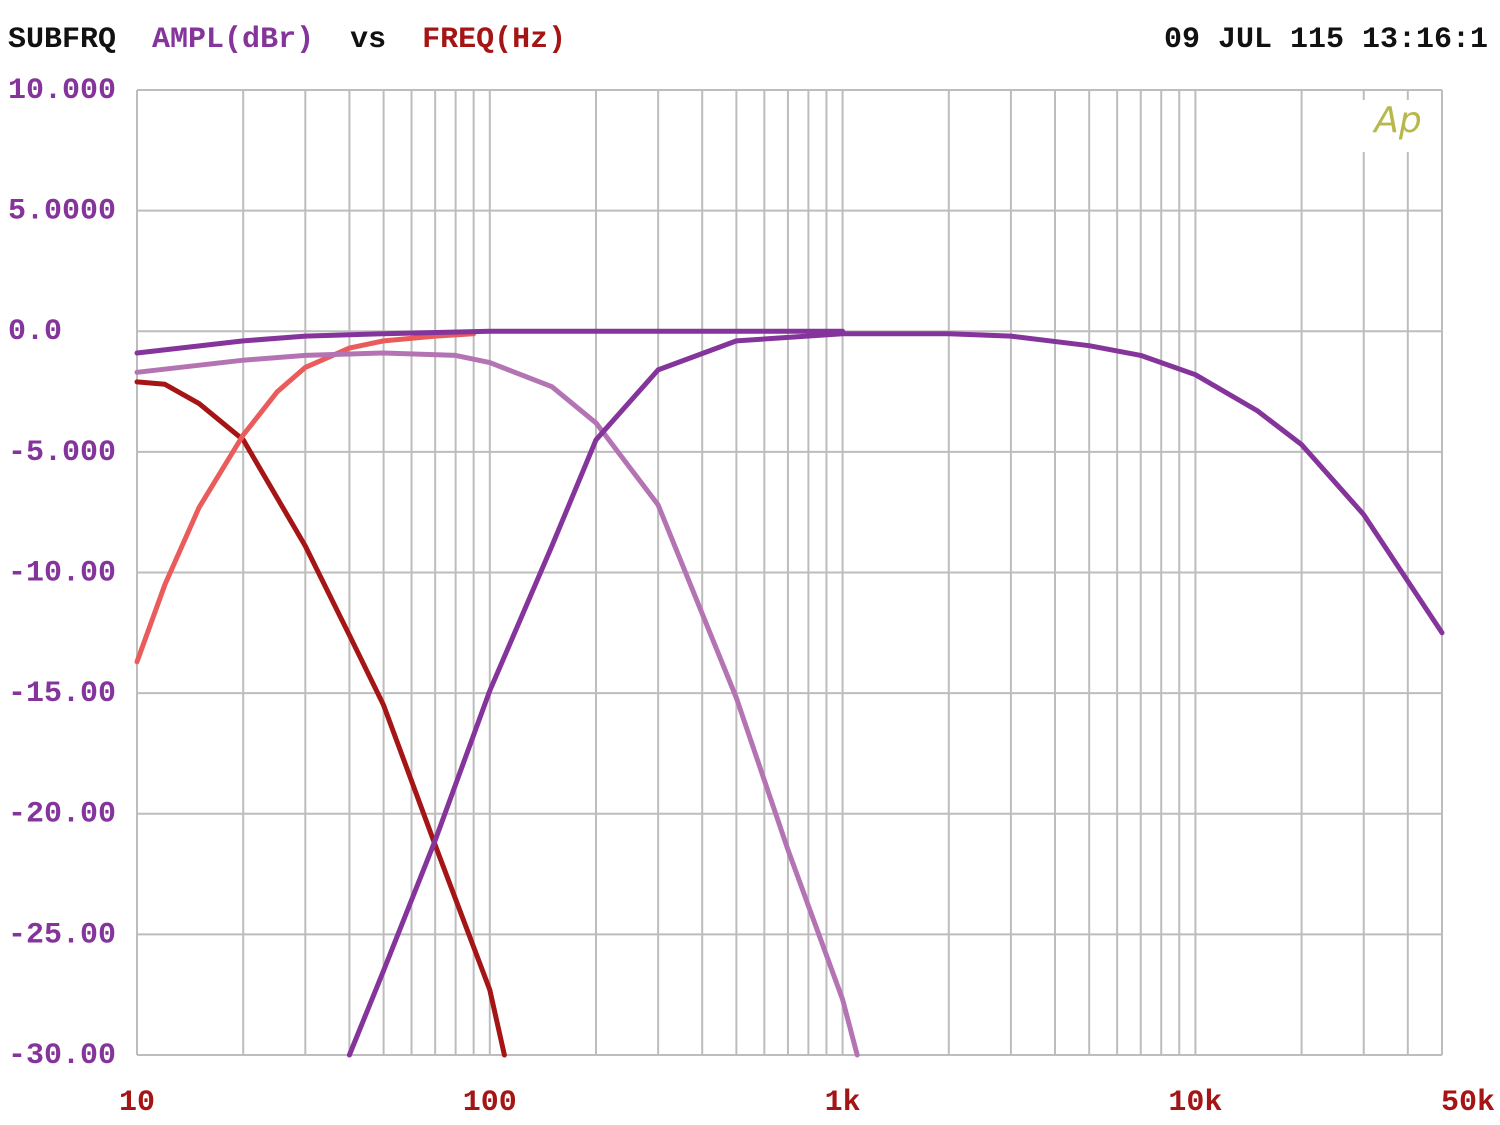  Describe the element at coordinates (233, 40) in the screenshot. I see `y-axis-label: AMPL(dBr)` at that location.